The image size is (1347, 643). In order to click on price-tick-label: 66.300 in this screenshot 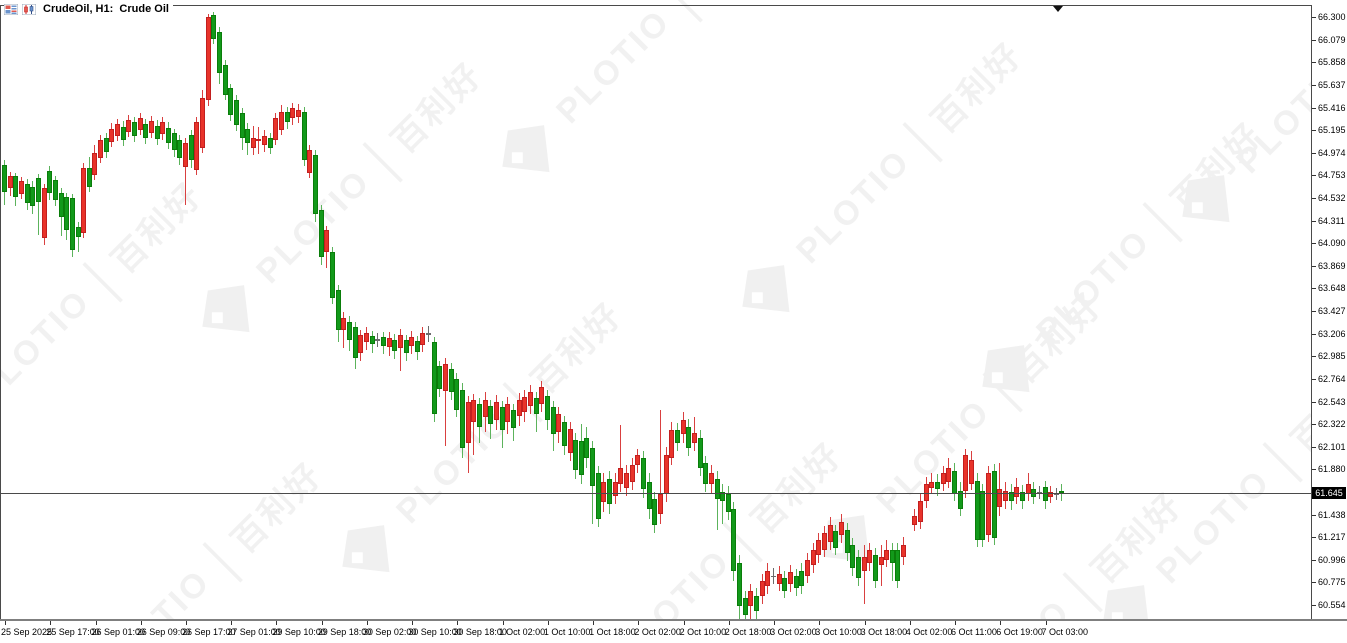, I will do `click(1332, 17)`.